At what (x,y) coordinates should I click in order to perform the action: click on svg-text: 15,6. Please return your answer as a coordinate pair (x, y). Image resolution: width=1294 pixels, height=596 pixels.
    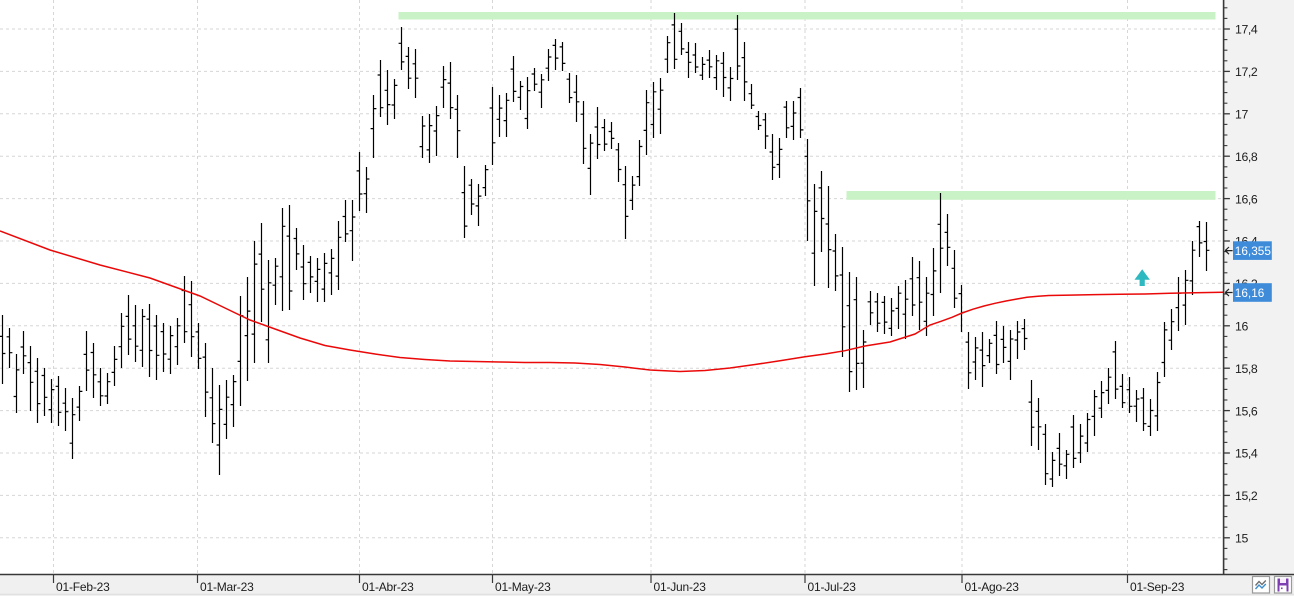
    Looking at the image, I should click on (1246, 411).